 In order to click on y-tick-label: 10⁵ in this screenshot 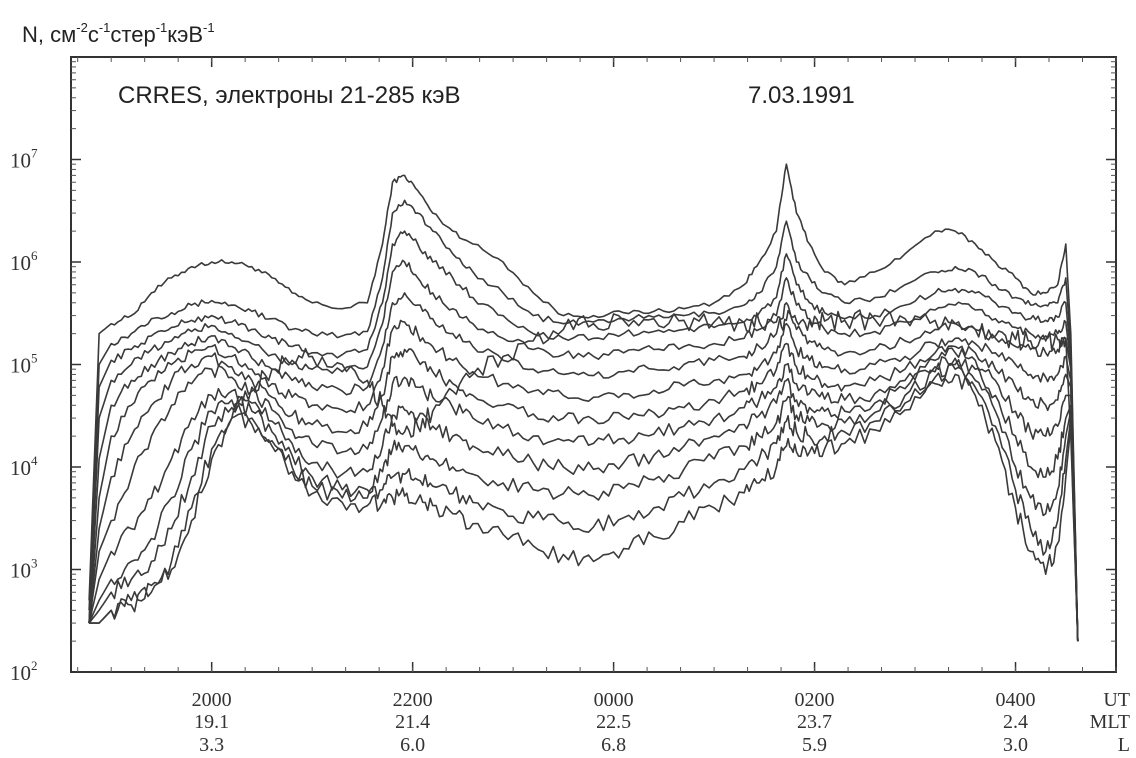, I will do `click(24, 364)`.